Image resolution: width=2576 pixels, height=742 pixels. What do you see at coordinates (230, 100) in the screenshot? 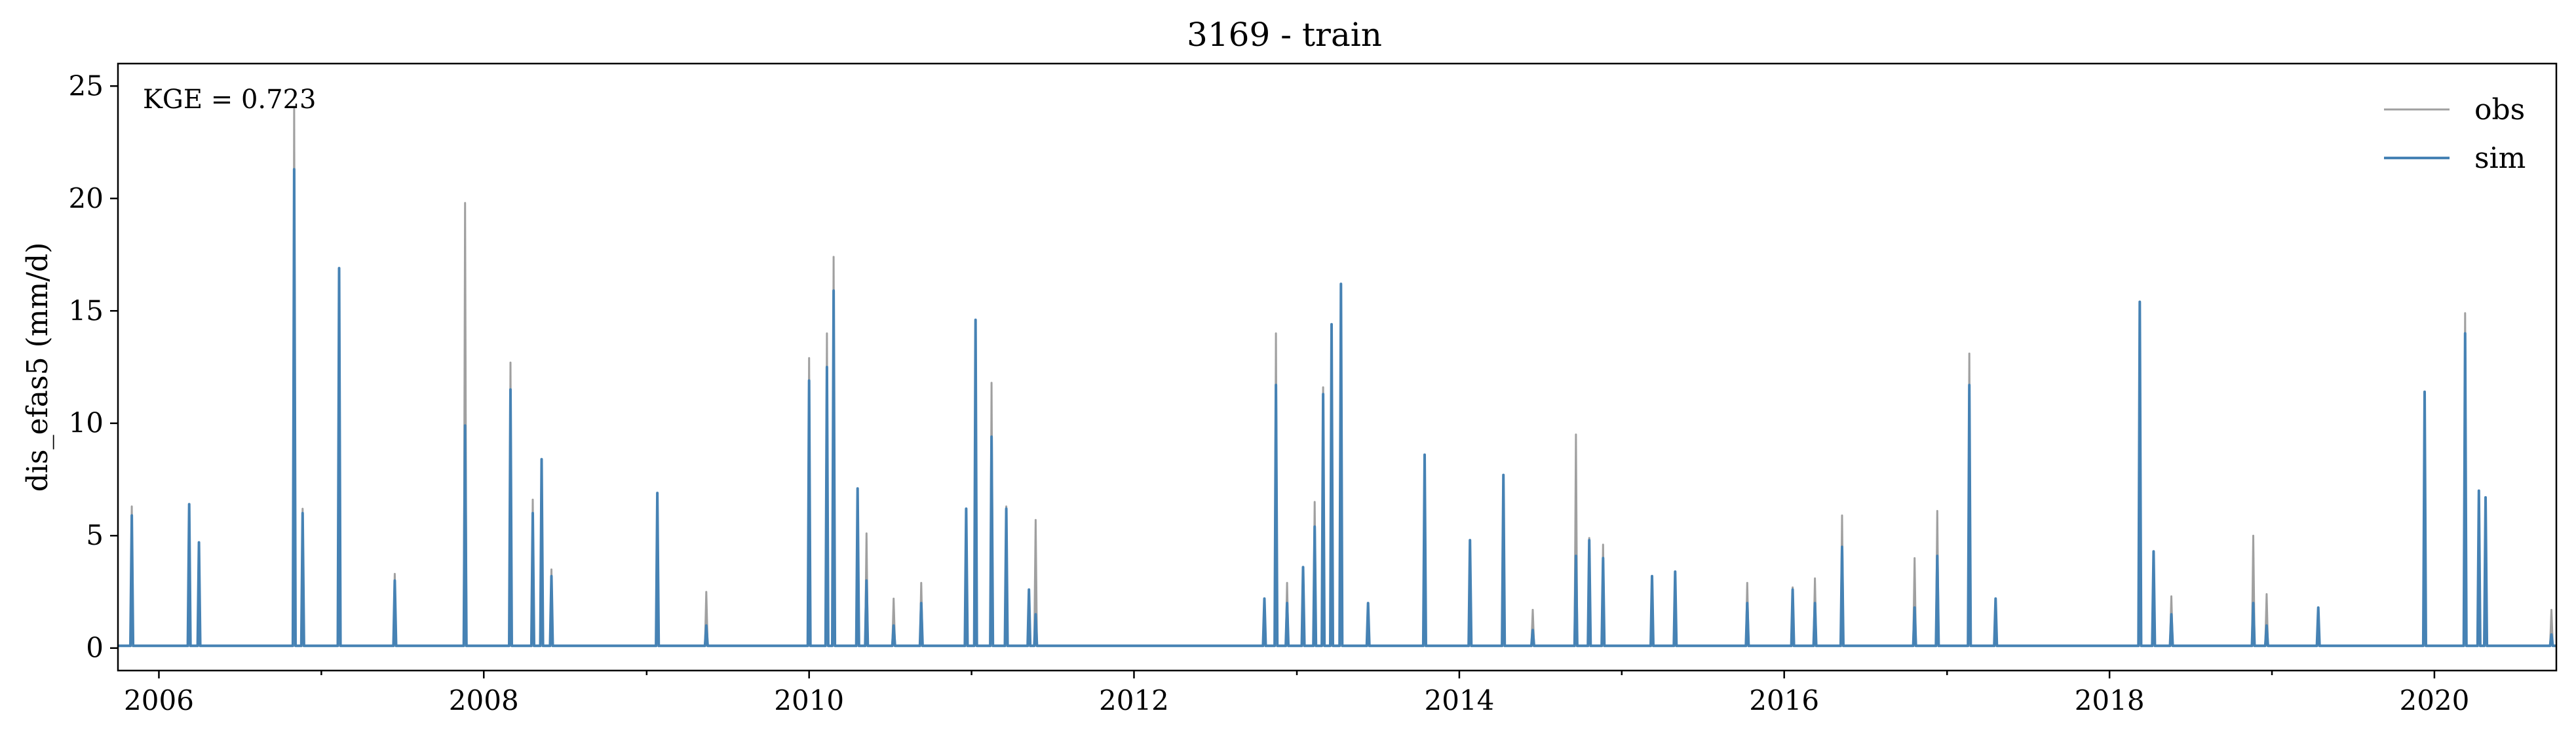
I see `kge-annotation: KGE = 0.723` at bounding box center [230, 100].